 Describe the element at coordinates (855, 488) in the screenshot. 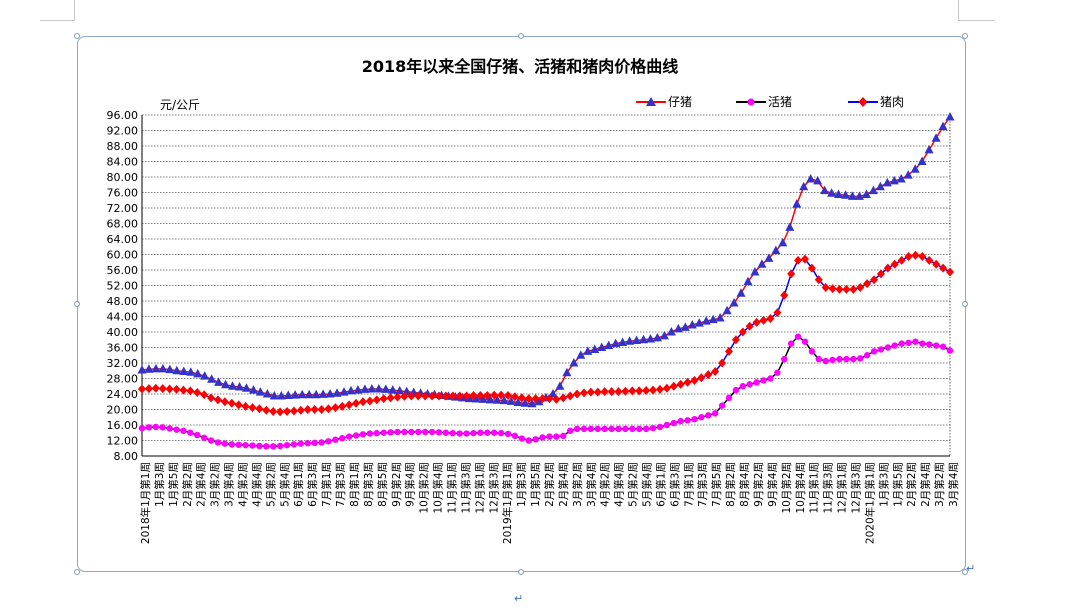

I see `x-tick-label: 12月第3周` at that location.